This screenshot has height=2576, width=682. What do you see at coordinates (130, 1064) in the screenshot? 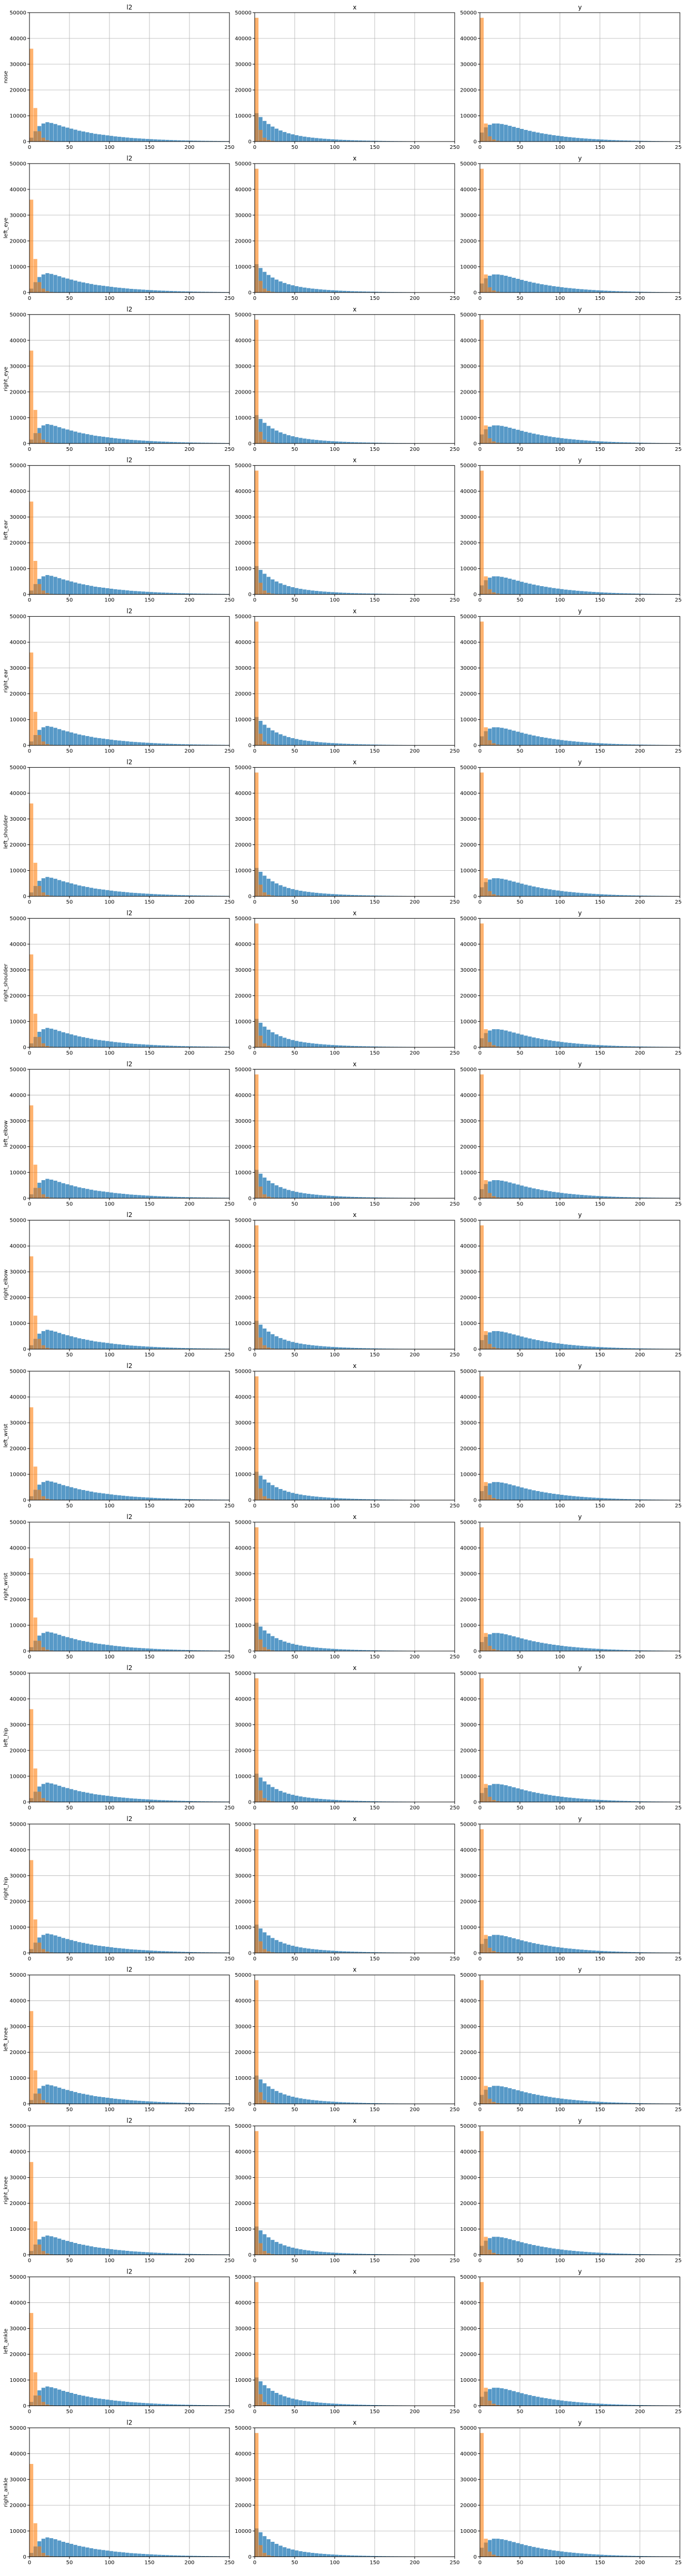
I see `panel-title: l2` at bounding box center [130, 1064].